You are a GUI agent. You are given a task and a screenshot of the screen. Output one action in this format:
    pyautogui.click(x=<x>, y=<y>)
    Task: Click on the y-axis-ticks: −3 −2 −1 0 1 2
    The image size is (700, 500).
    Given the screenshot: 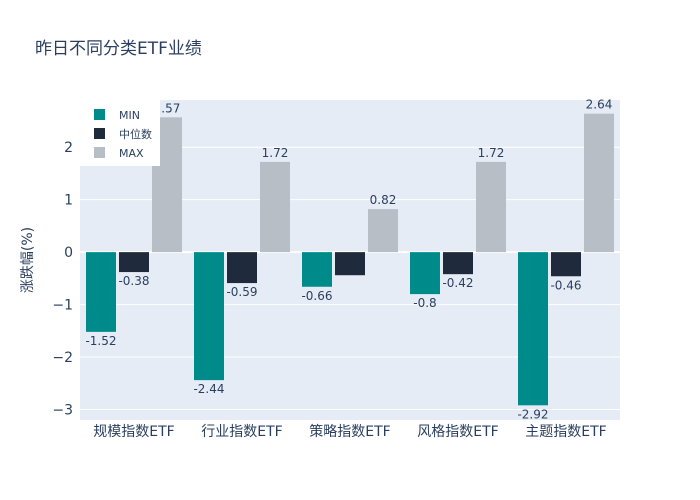 What is the action you would take?
    pyautogui.click(x=62, y=279)
    